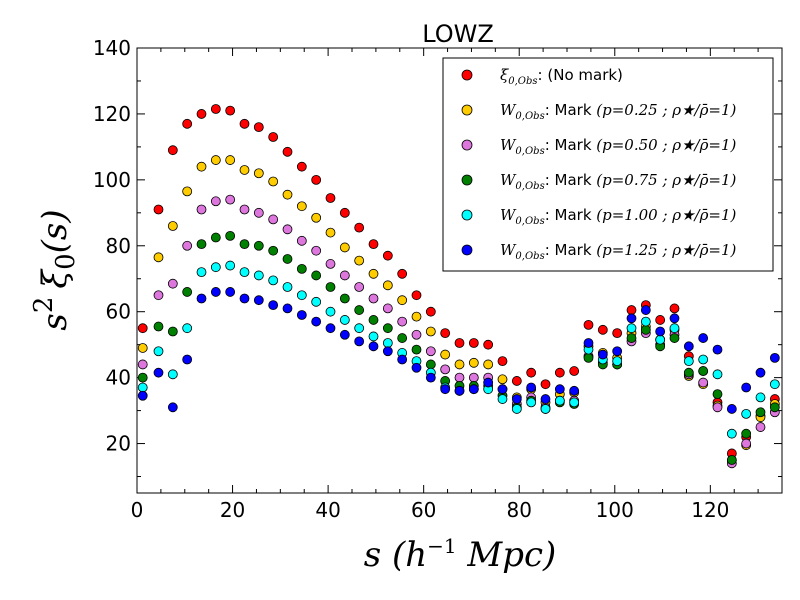 The image size is (800, 600). I want to click on legend-box, so click(608, 164).